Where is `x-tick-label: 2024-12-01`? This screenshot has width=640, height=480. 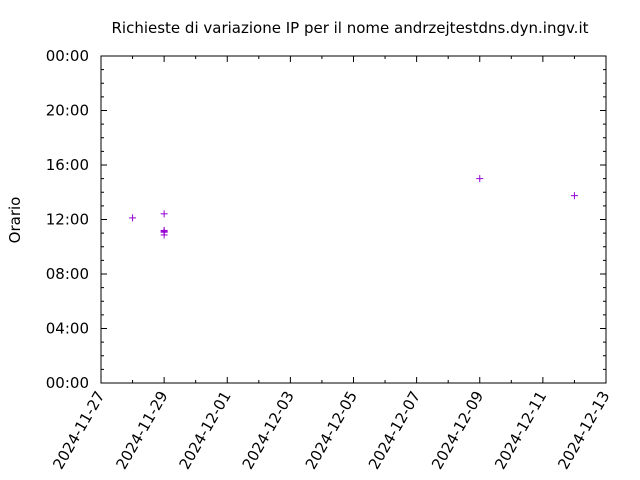 x-tick-label: 2024-12-01 is located at coordinates (205, 430).